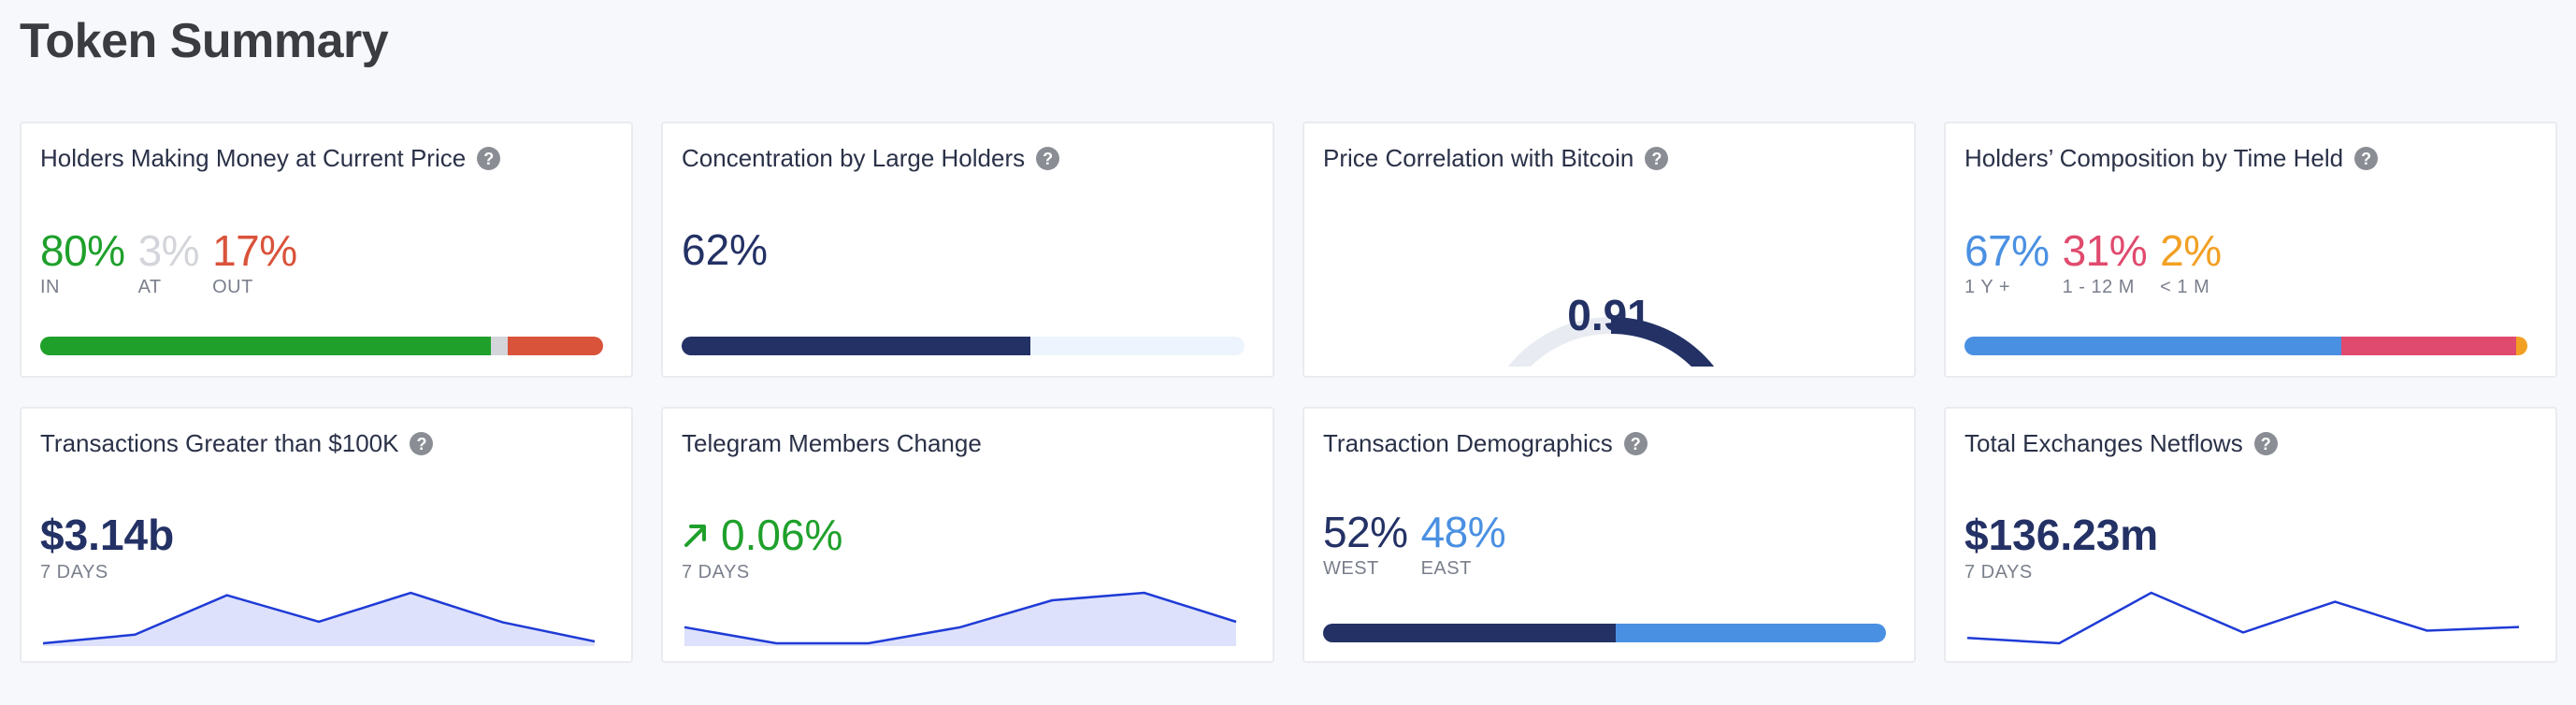 The width and height of the screenshot is (2576, 705). Describe the element at coordinates (782, 535) in the screenshot. I see `telegram-change-value: 0.06%` at that location.